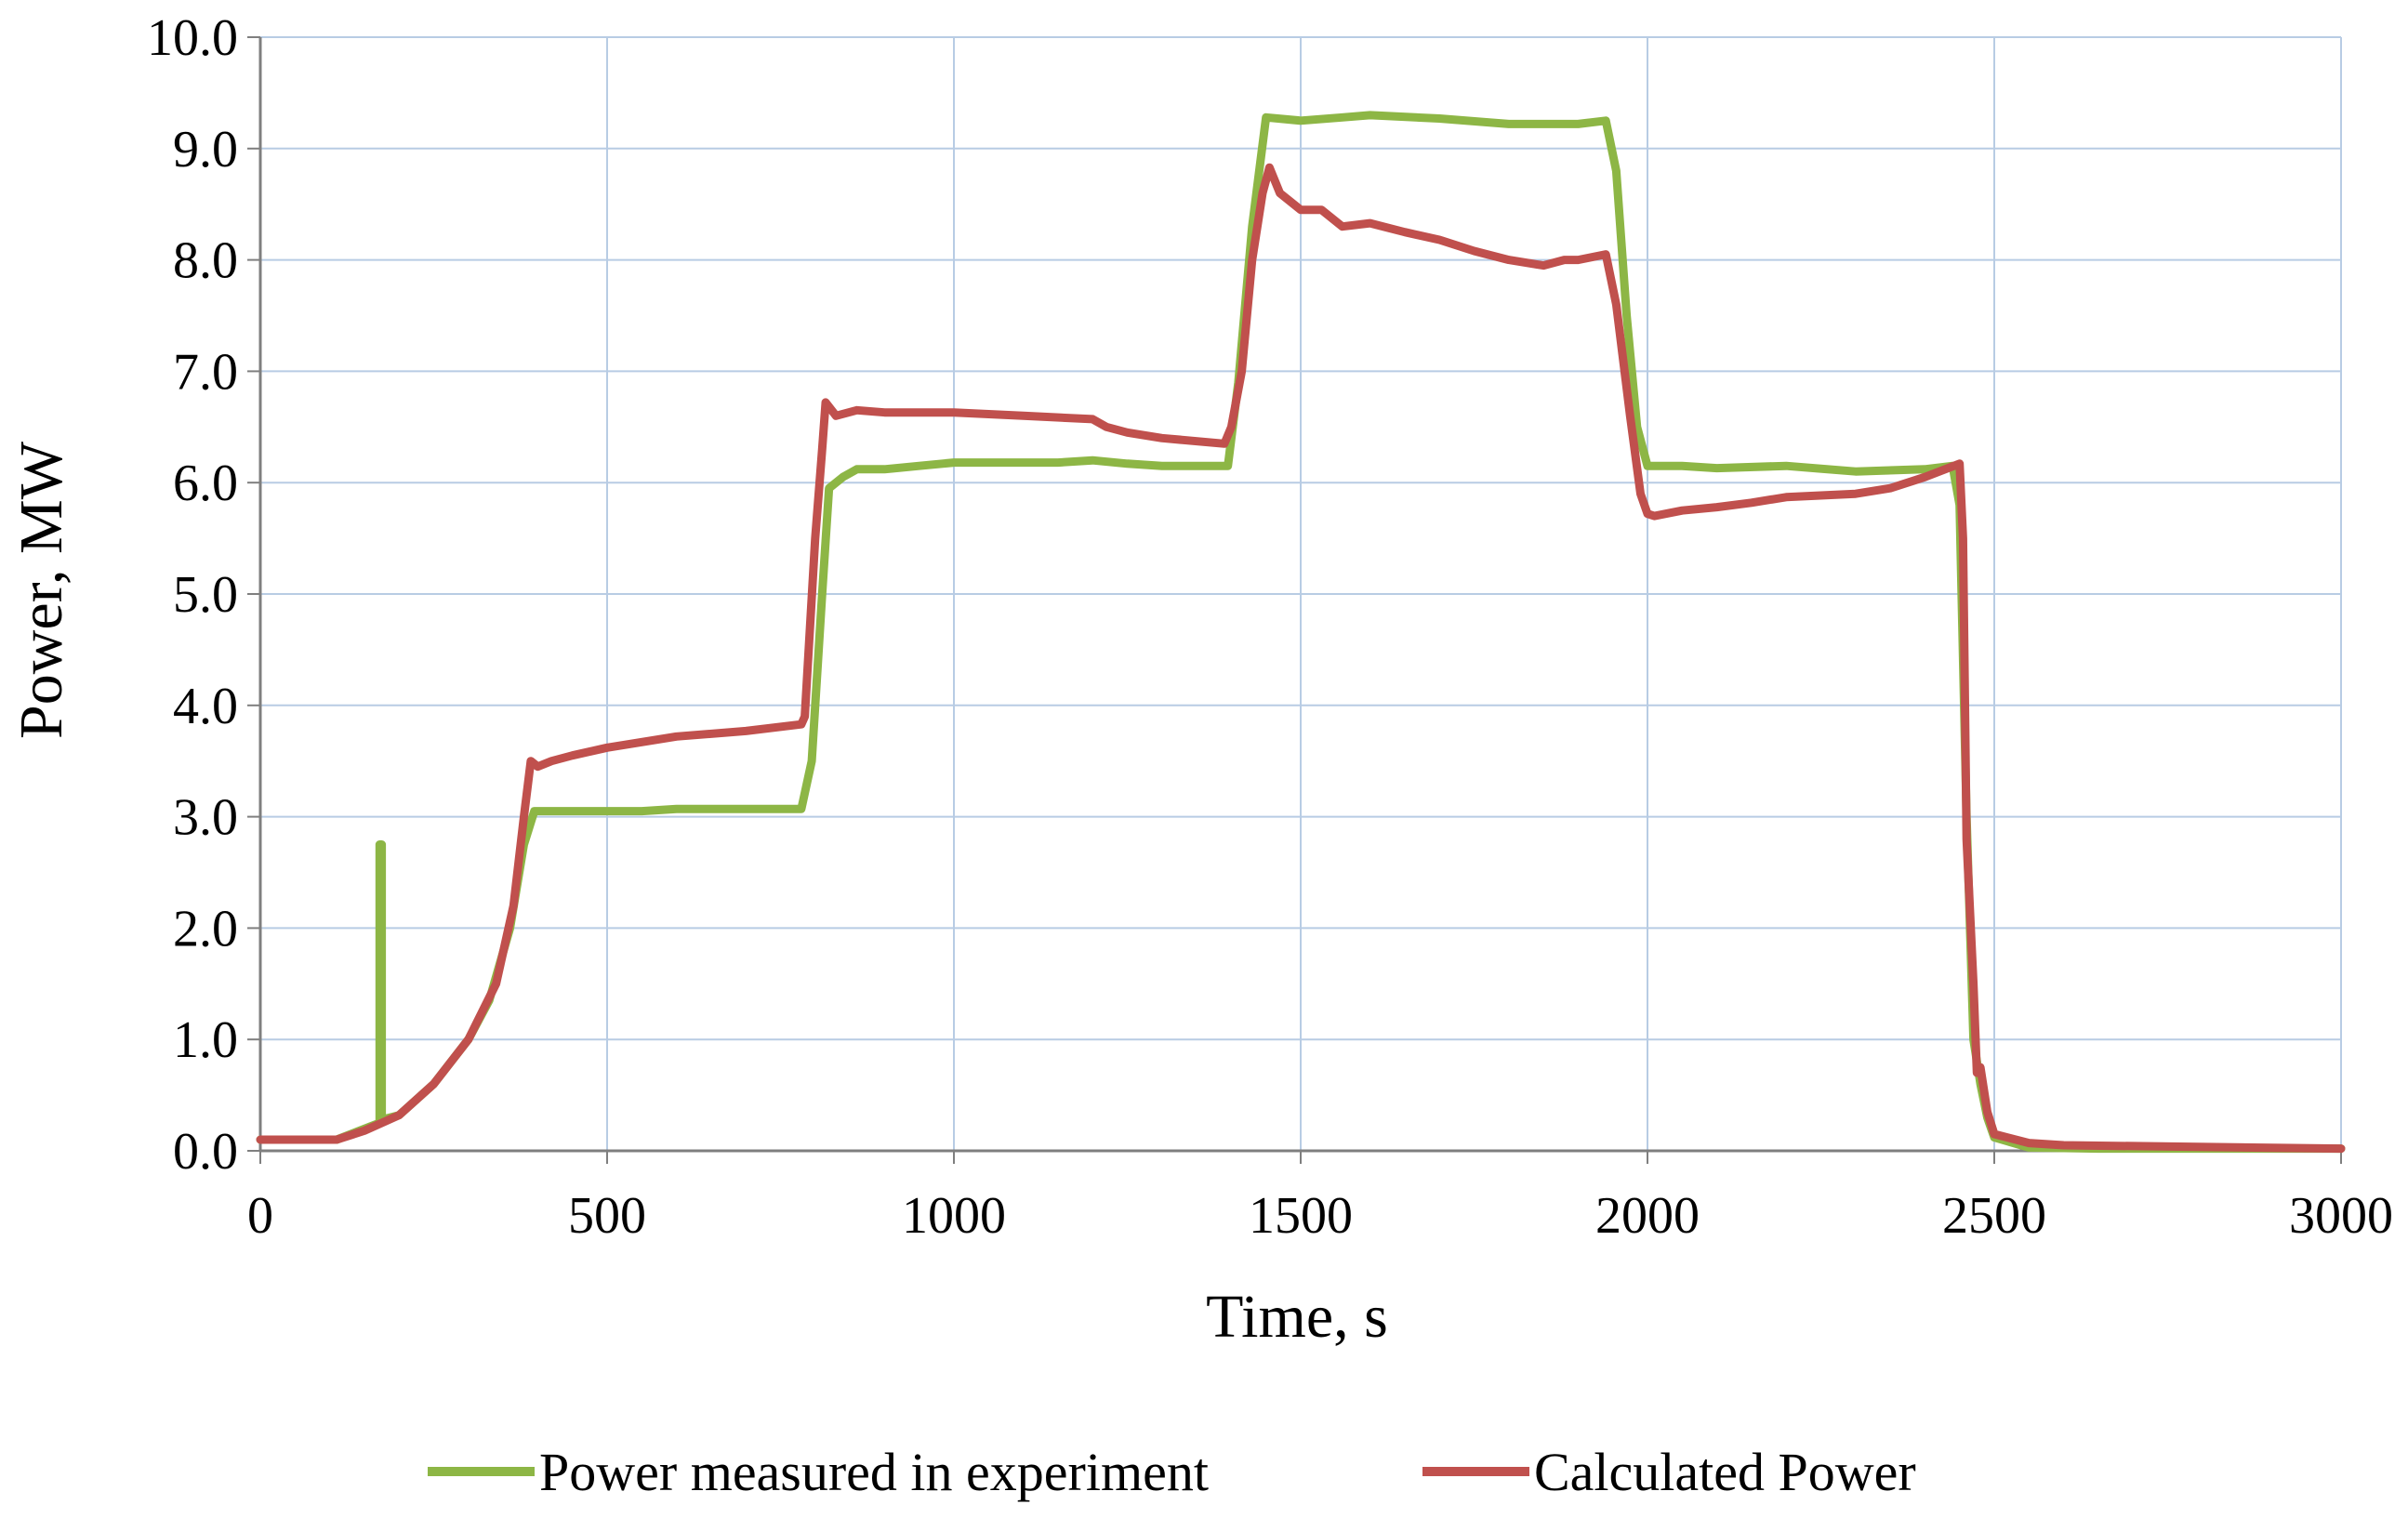 The image size is (2408, 1518). I want to click on y-axis-title: Power, MW, so click(41, 590).